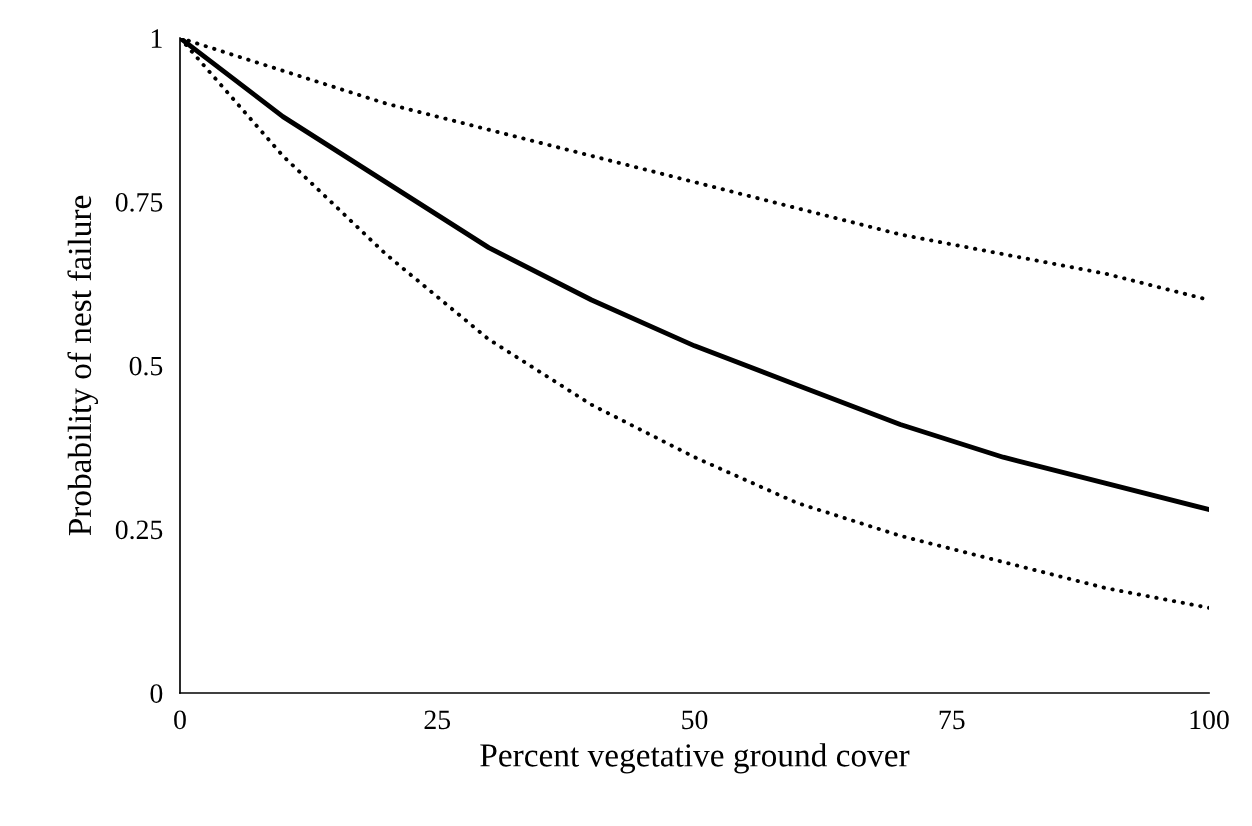 The image size is (1252, 826). What do you see at coordinates (156, 693) in the screenshot?
I see `y-tick-label: 0` at bounding box center [156, 693].